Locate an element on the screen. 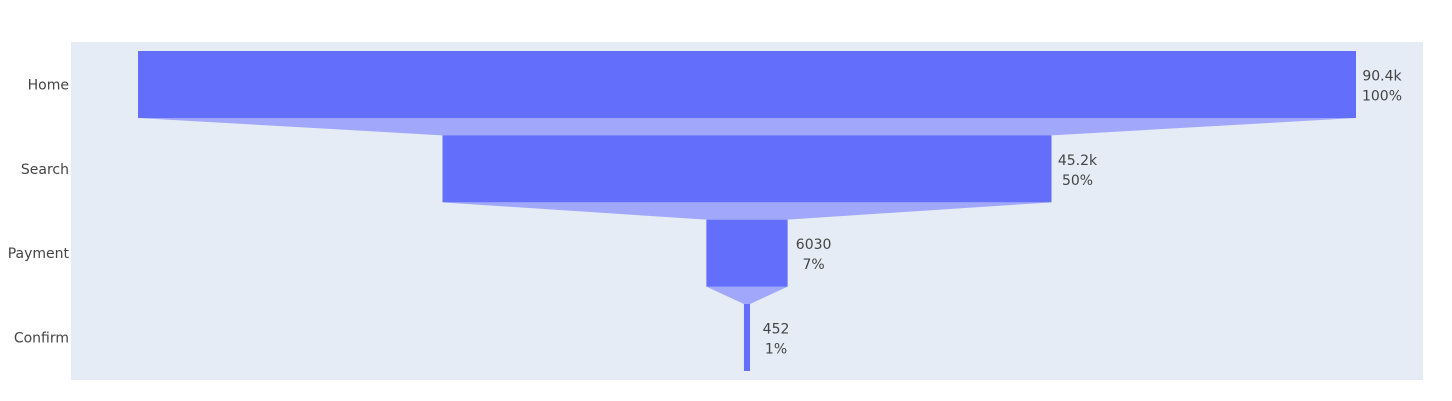 This screenshot has width=1452, height=401. value-label-home: 90.4k is located at coordinates (1382, 77).